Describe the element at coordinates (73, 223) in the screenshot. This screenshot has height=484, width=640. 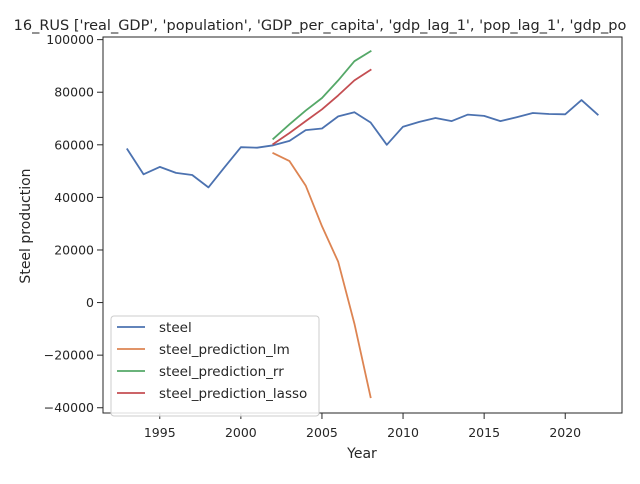
I see `y-axis: −40000 −20000 0 20000 40000 60000 80000 100000` at that location.